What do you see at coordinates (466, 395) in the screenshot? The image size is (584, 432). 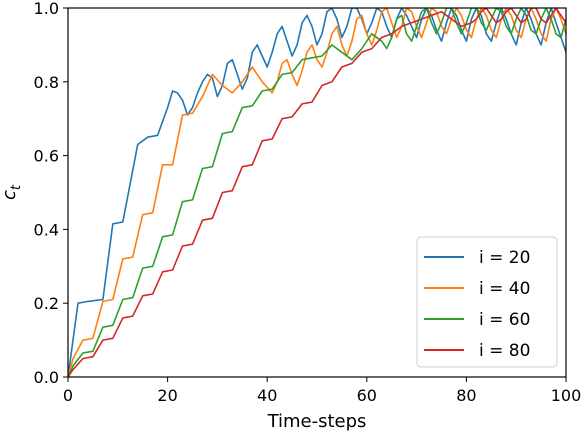 I see `x-tick-label: 80` at bounding box center [466, 395].